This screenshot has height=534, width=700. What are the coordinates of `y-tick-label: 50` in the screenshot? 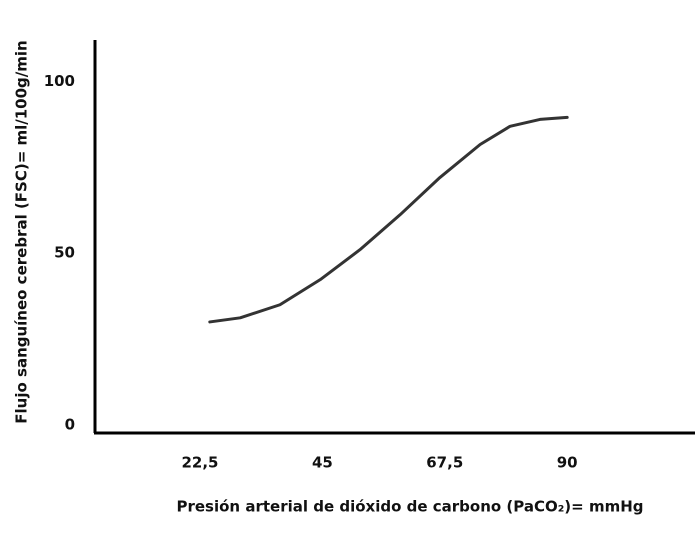 It's located at (64, 253).